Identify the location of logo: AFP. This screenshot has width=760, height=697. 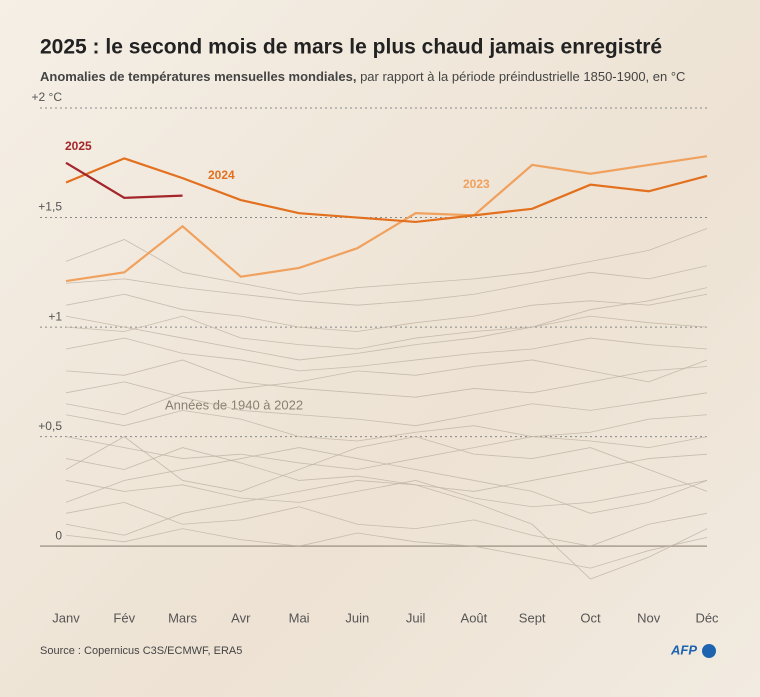
(683, 649).